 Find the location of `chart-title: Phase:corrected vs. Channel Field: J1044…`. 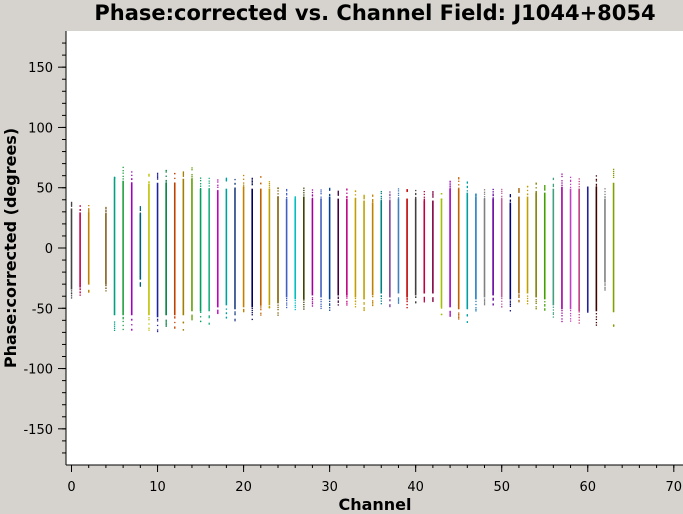

chart-title: Phase:corrected vs. Channel Field: J1044… is located at coordinates (374, 13).